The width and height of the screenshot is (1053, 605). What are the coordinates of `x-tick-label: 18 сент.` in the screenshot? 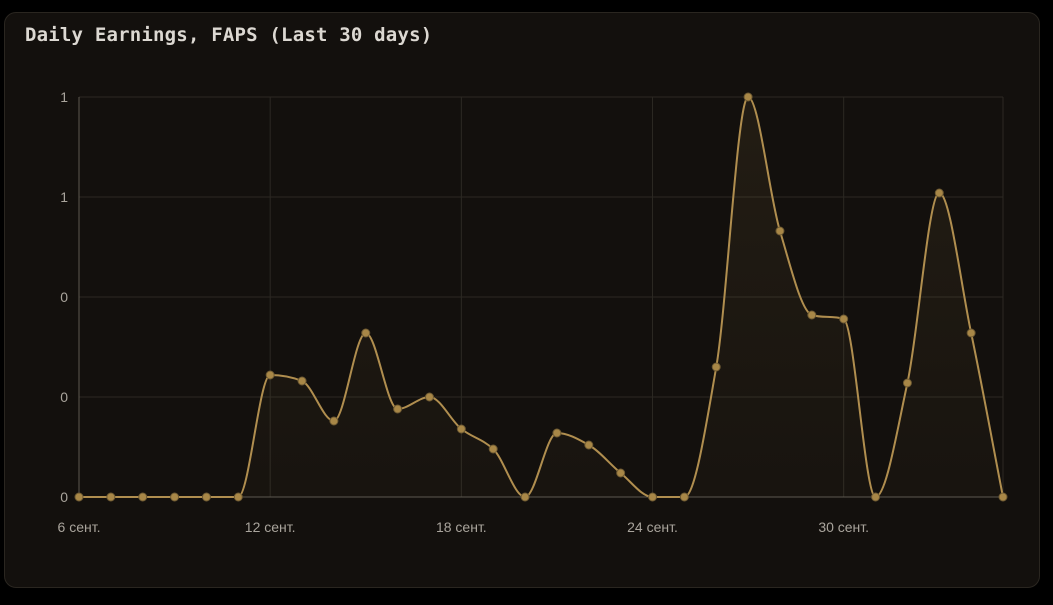 It's located at (461, 527).